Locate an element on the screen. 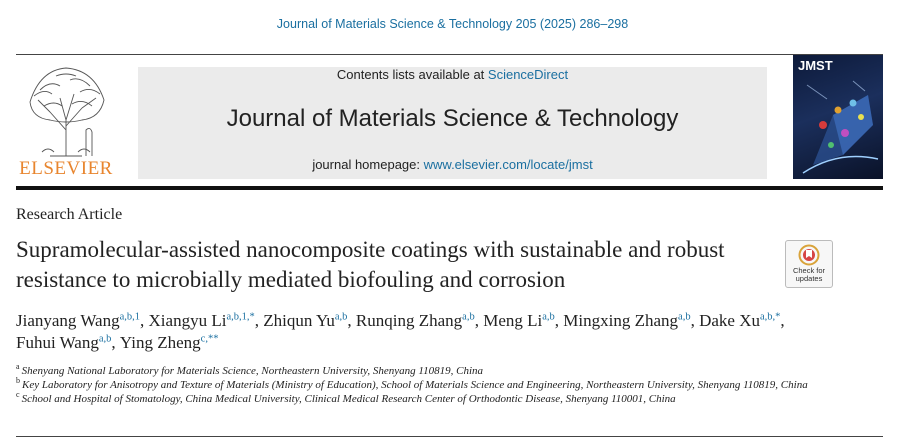  author-name: Meng Li is located at coordinates (513, 320).